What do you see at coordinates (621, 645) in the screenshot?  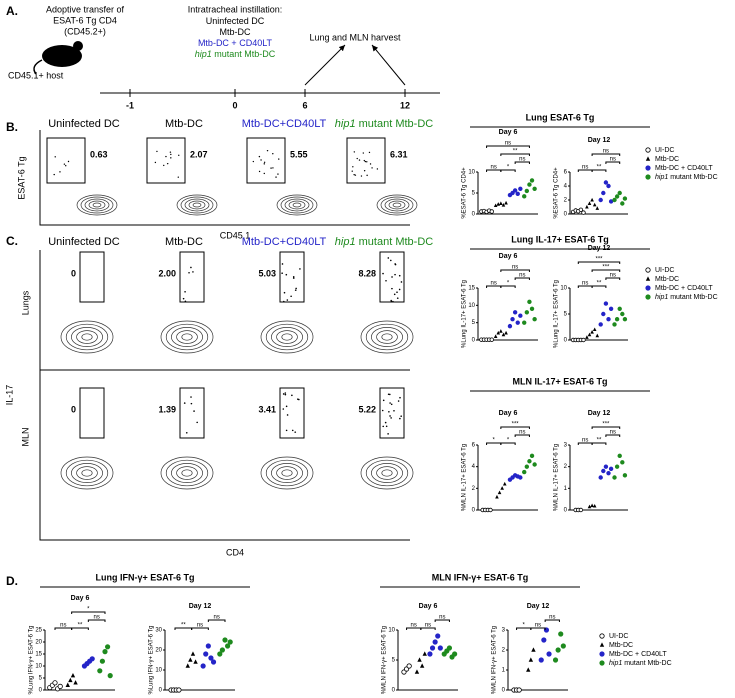 I see `label-text: Mtb-DC` at bounding box center [621, 645].